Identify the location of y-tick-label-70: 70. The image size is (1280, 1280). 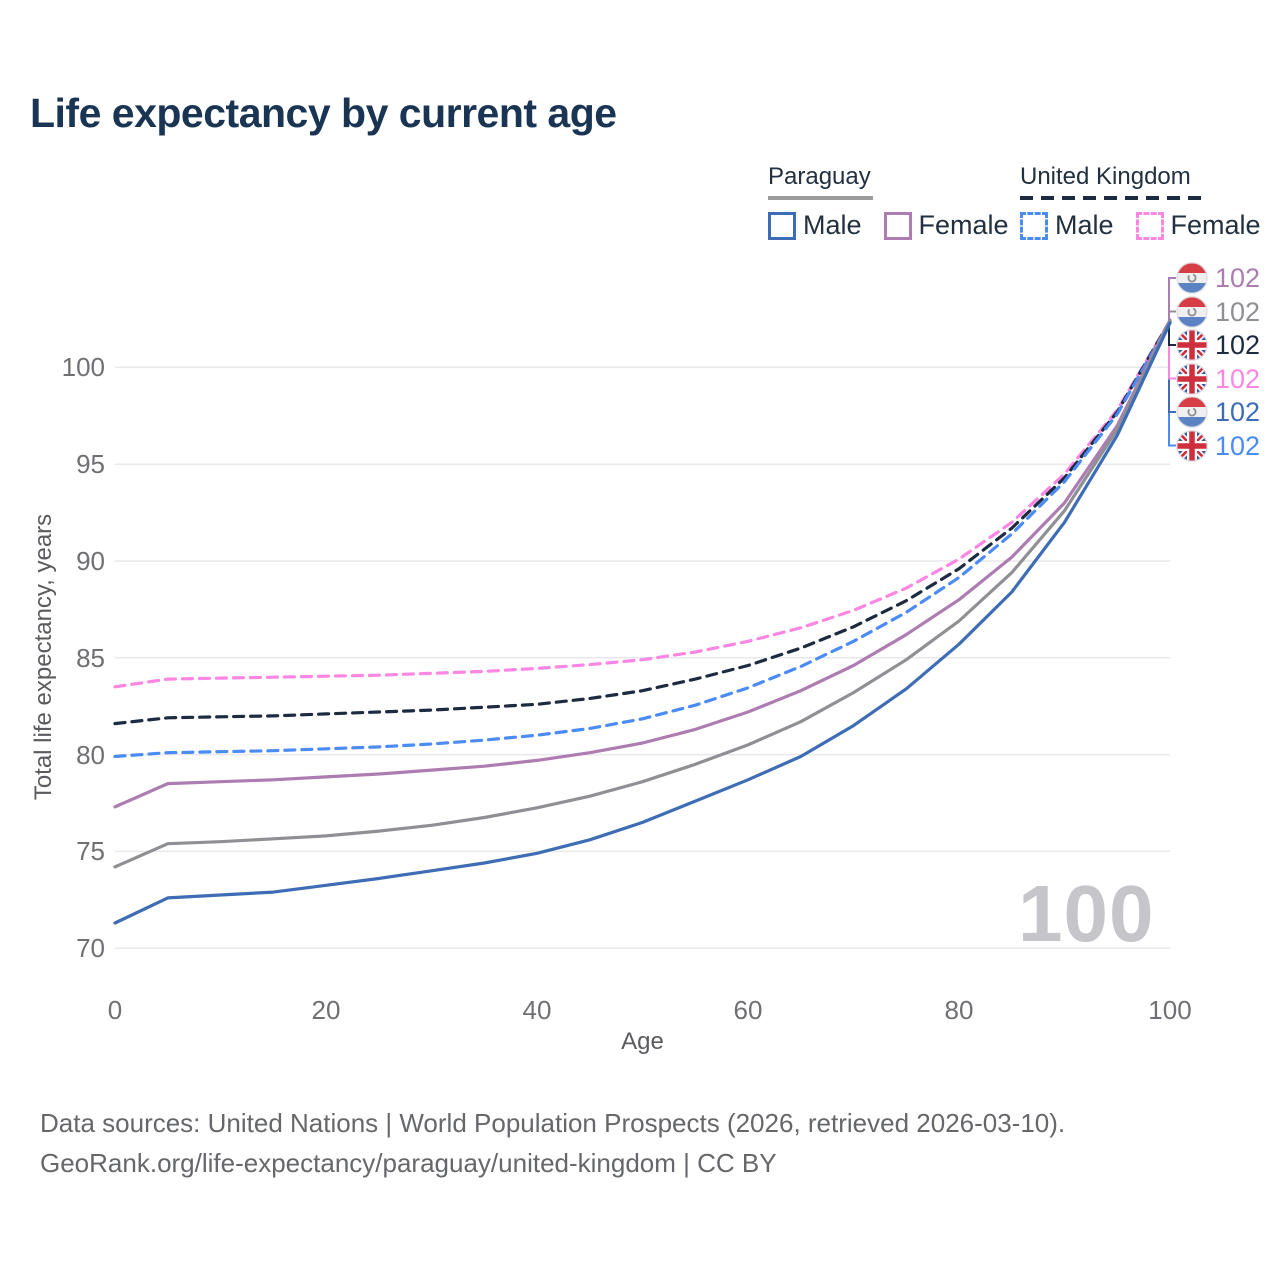
(90, 948).